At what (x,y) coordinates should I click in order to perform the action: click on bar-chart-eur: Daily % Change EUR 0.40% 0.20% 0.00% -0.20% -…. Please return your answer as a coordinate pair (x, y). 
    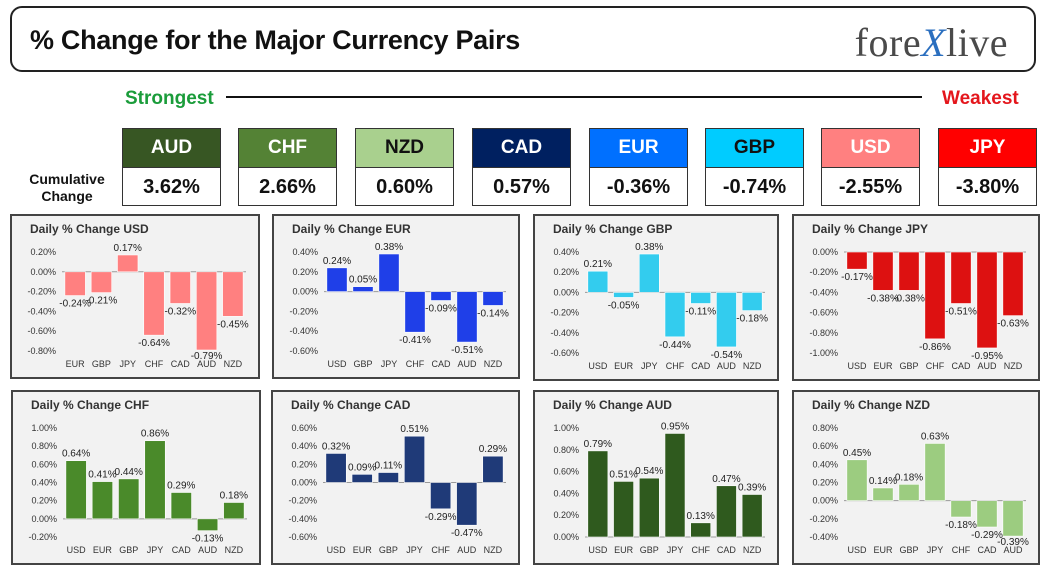
    Looking at the image, I should click on (399, 295).